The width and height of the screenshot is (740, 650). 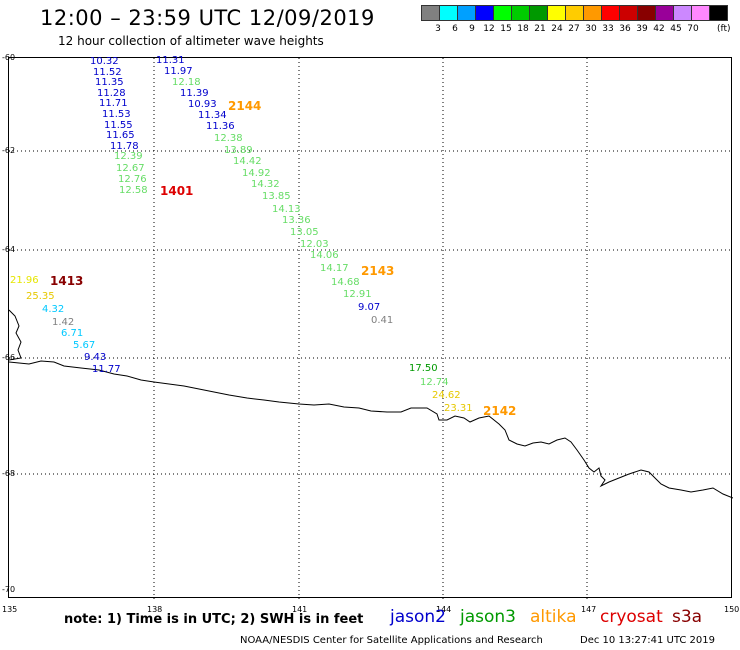 What do you see at coordinates (9, 57) in the screenshot?
I see `lat-label: -60` at bounding box center [9, 57].